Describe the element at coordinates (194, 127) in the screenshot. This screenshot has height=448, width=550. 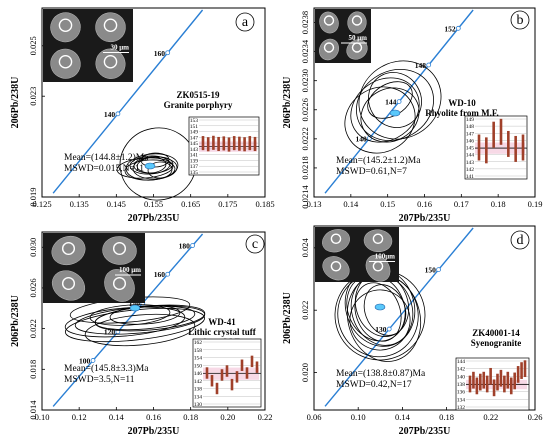
I see `inset-tick-label: 151` at that location.